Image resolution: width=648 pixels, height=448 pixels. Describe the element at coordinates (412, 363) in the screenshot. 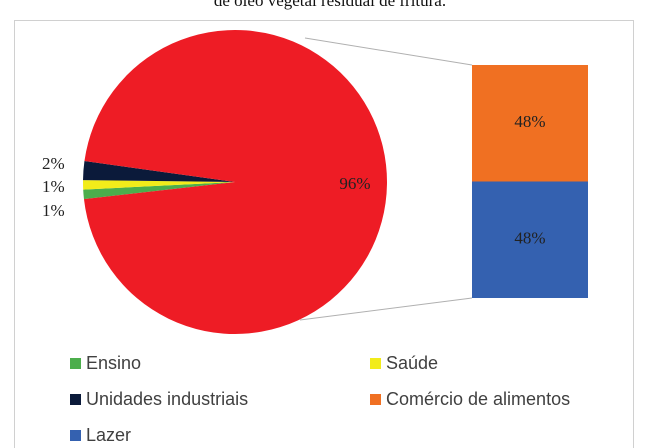

I see `legend-label: Saúde` at that location.